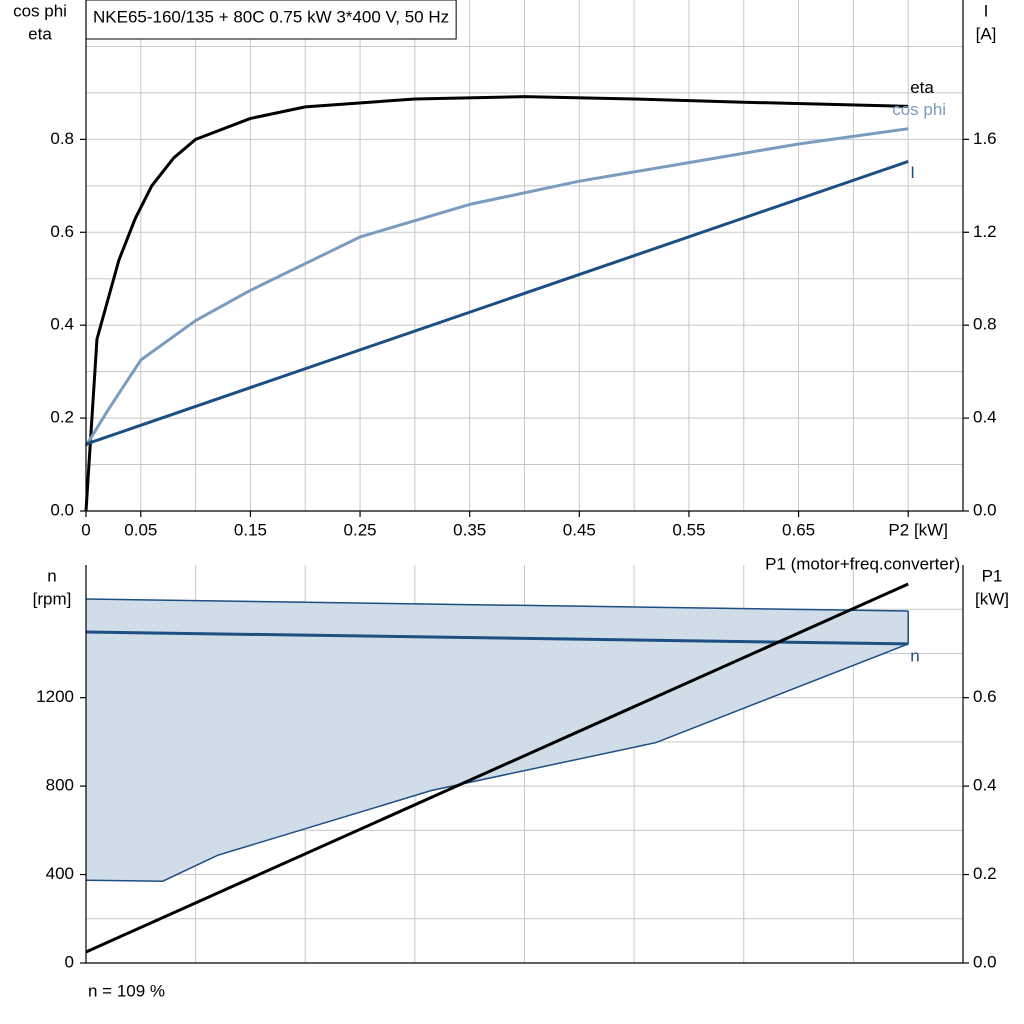 This screenshot has width=1024, height=1024. Describe the element at coordinates (985, 231) in the screenshot. I see `y2-tick-label: 1.2` at that location.